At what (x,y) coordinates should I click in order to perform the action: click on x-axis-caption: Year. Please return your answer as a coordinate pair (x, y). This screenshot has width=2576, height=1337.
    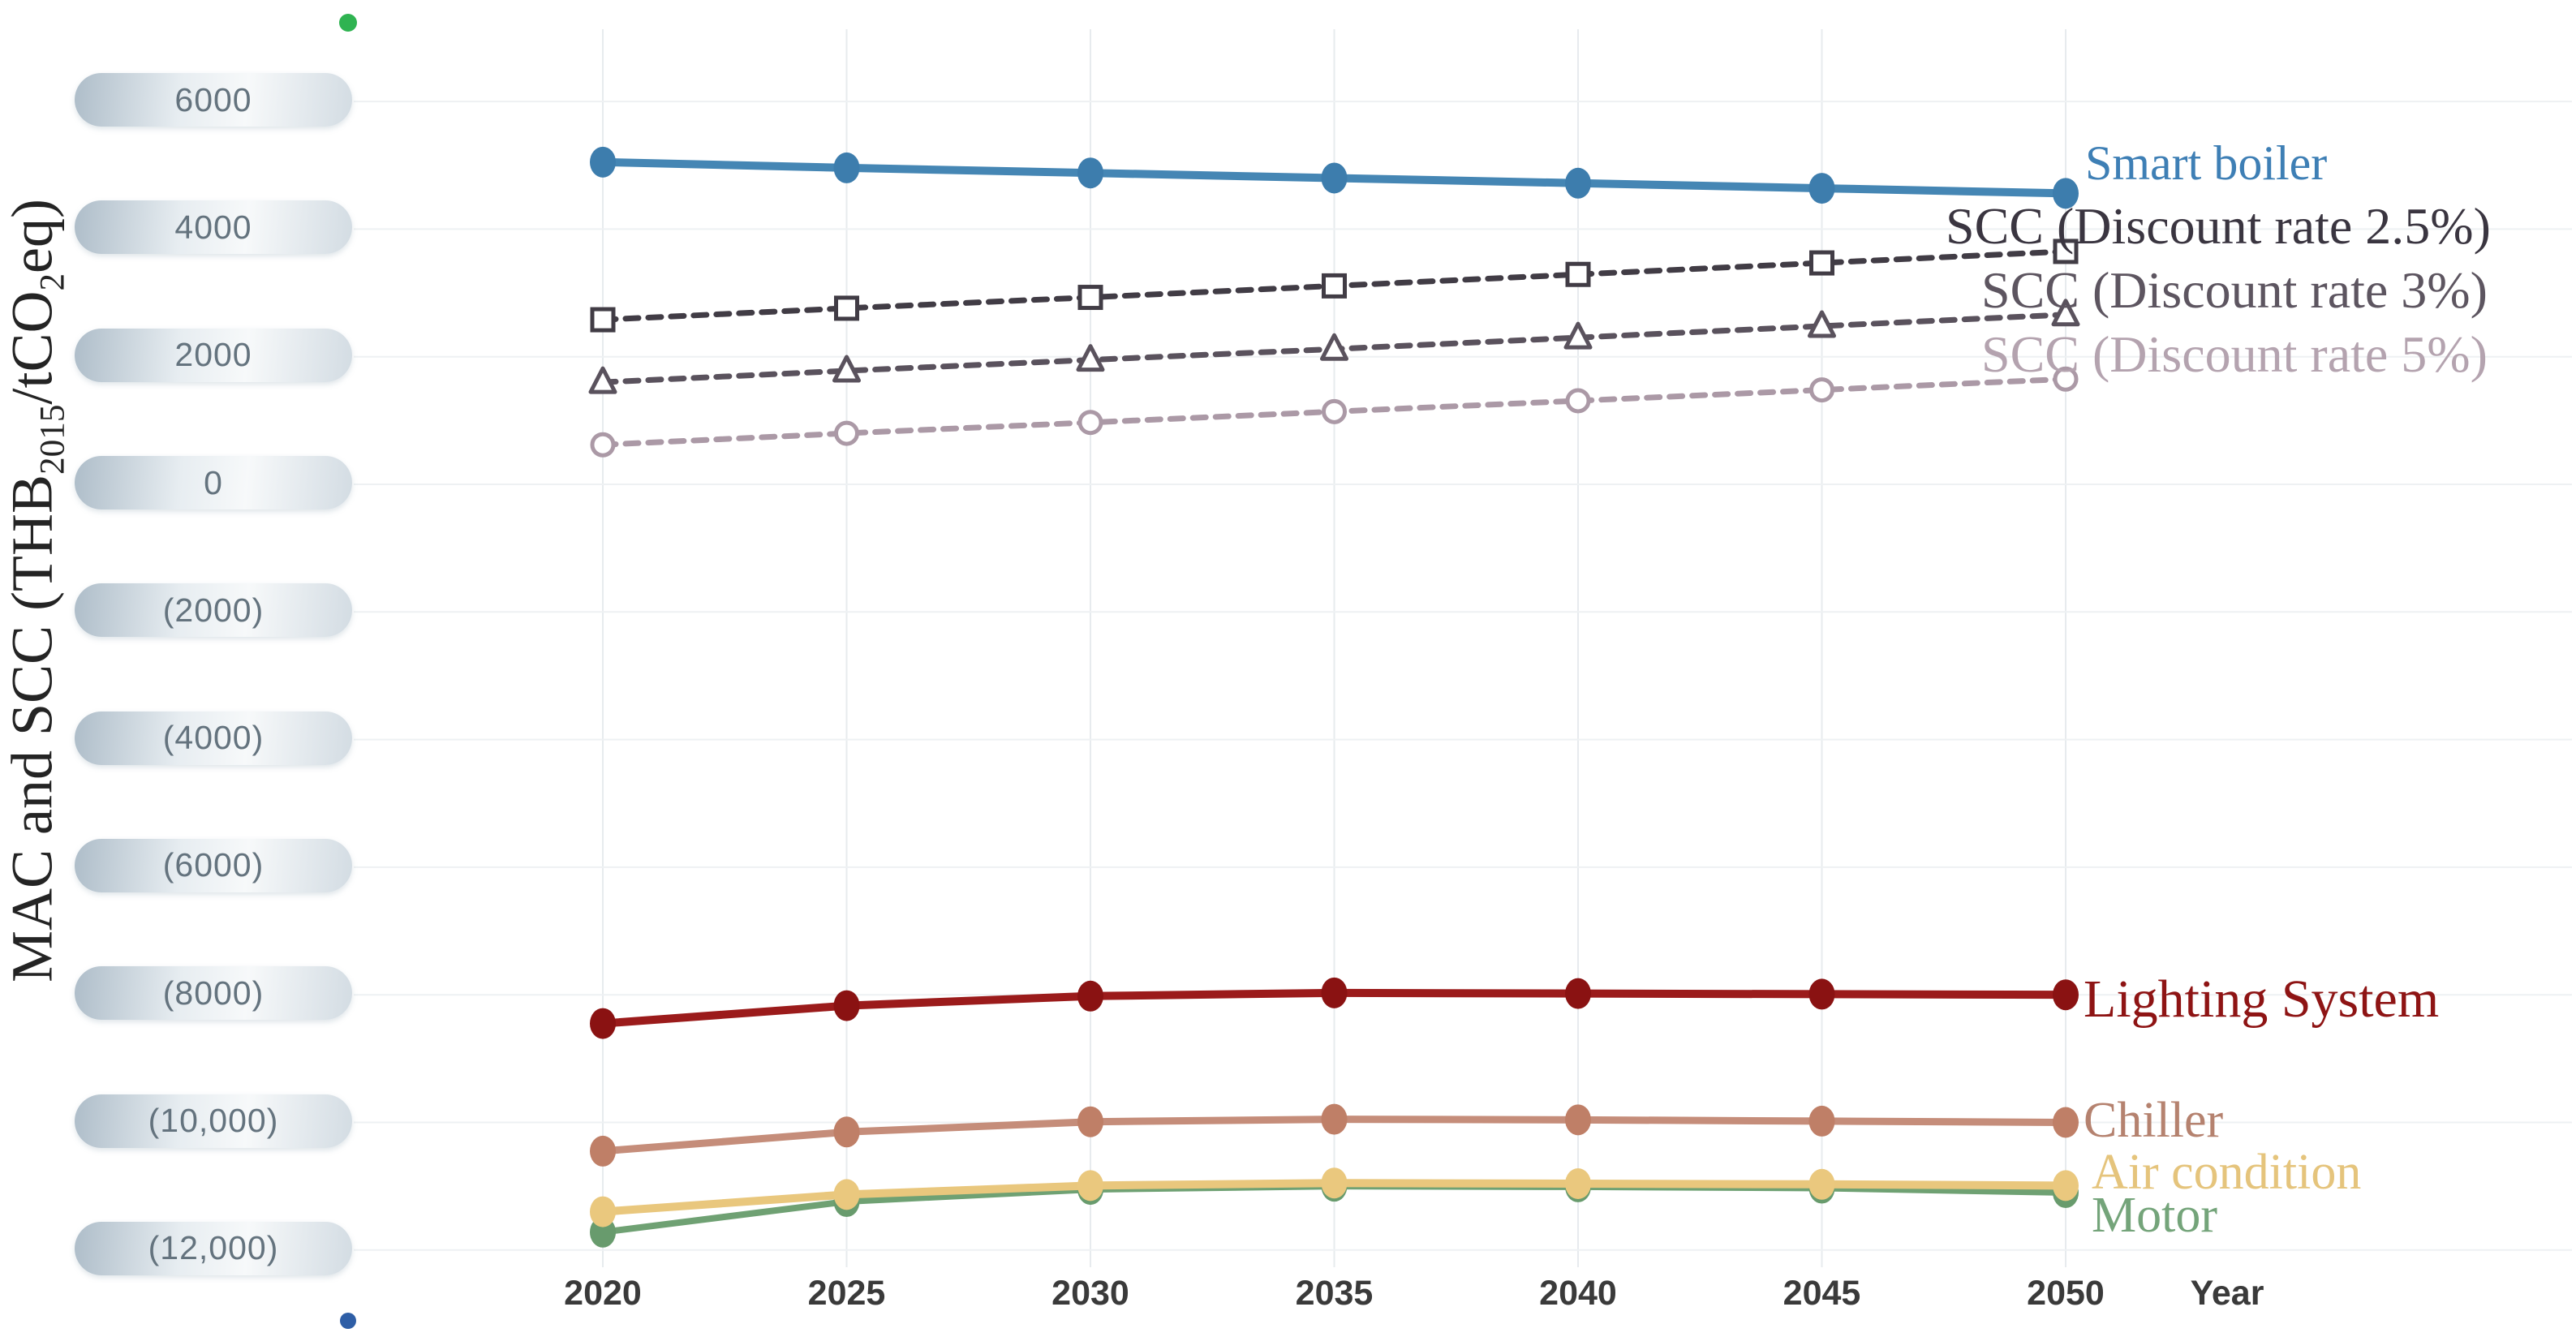
    Looking at the image, I should click on (2227, 1293).